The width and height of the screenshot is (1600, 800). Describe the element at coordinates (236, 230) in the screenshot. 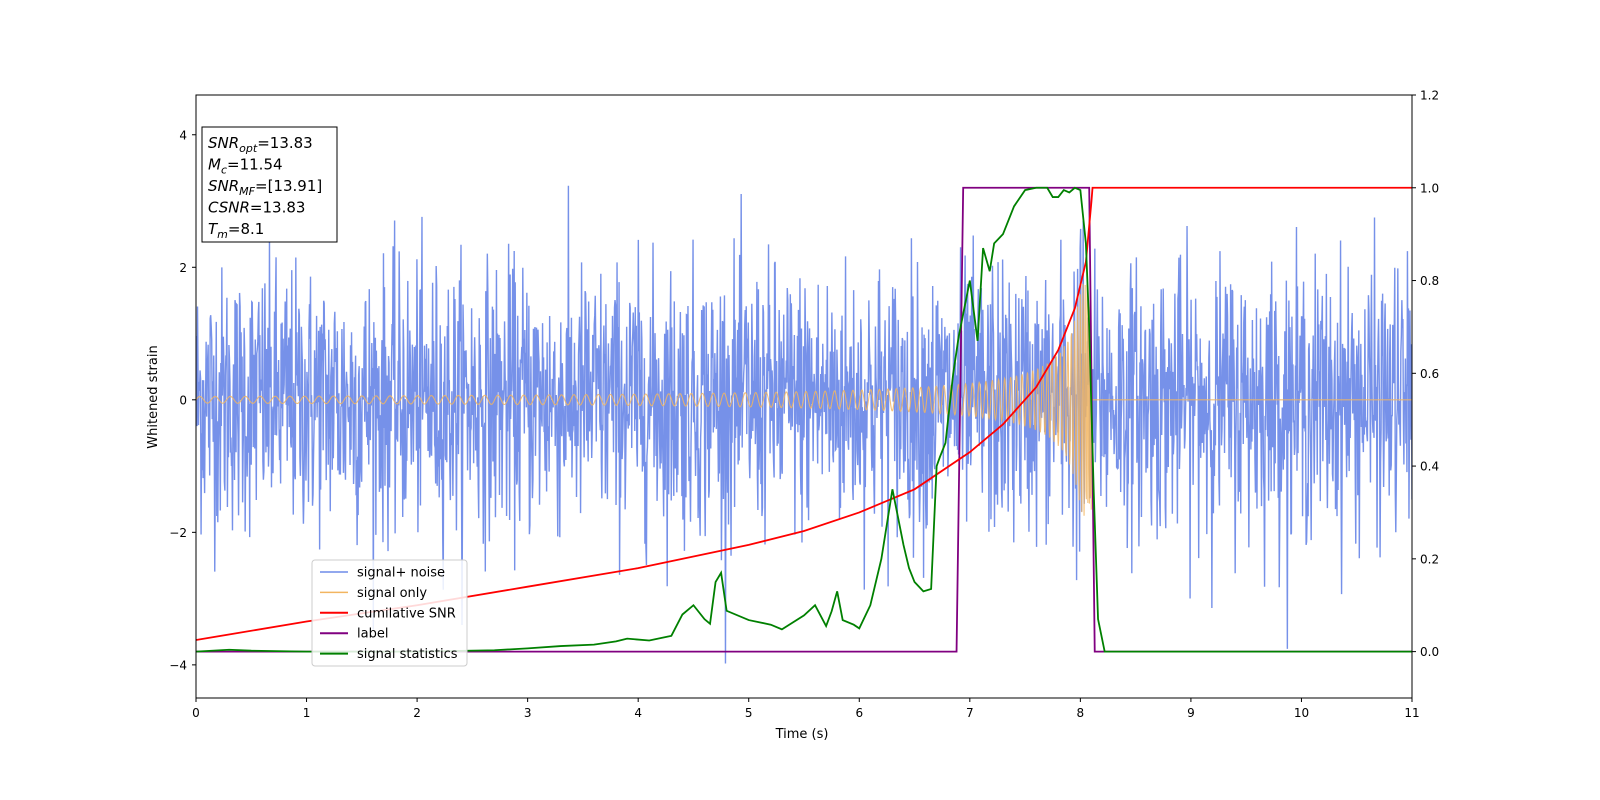

I see `annotation-line: Tm=8.1` at that location.